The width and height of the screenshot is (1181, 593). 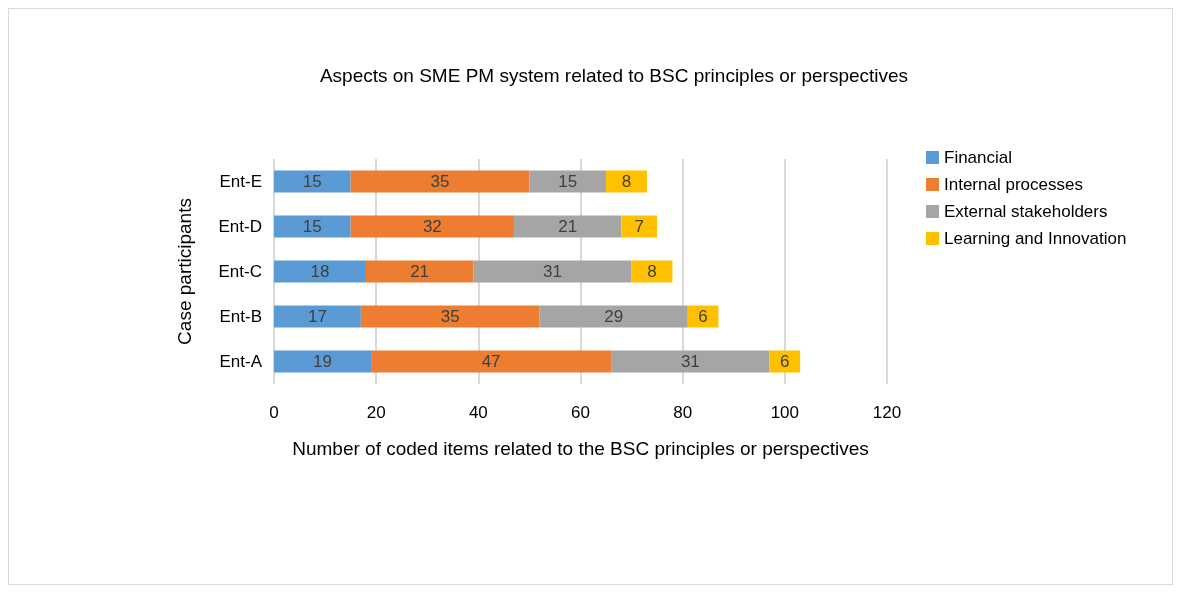 I want to click on data-label: 29, so click(x=614, y=316).